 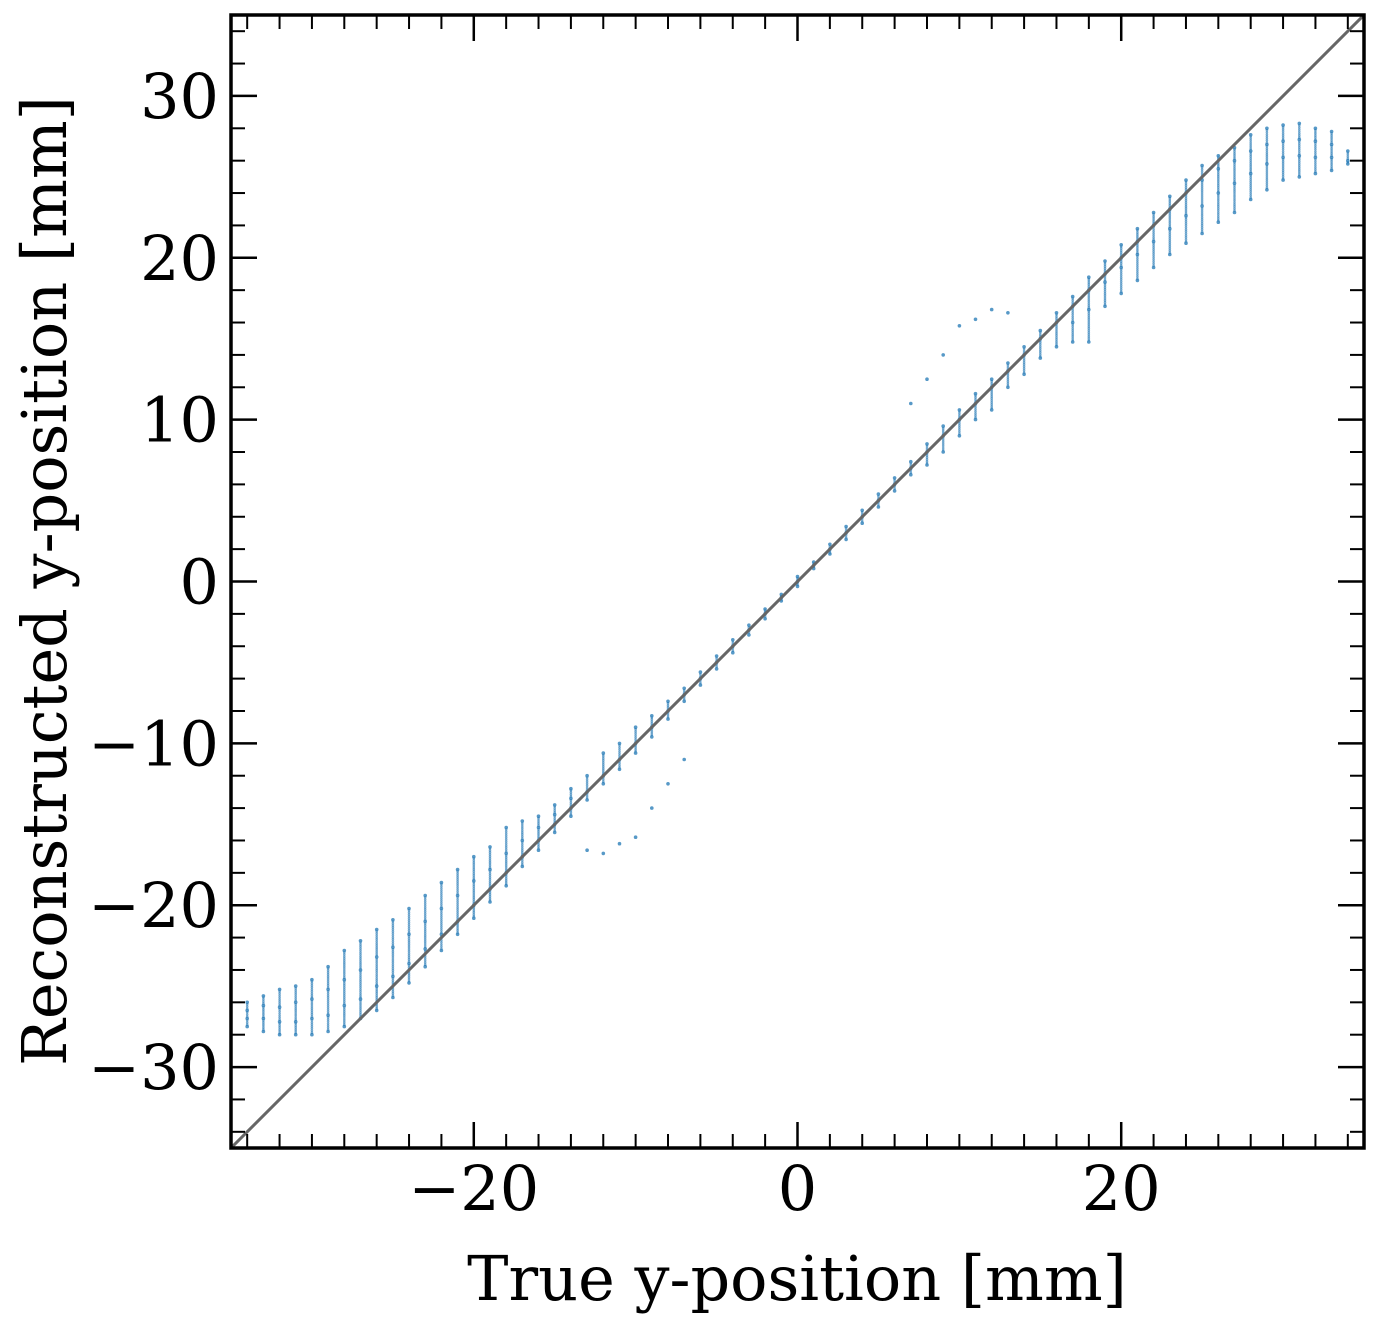 What do you see at coordinates (44, 581) in the screenshot?
I see `y-axis-label: Reconstructed y-position [mm]` at bounding box center [44, 581].